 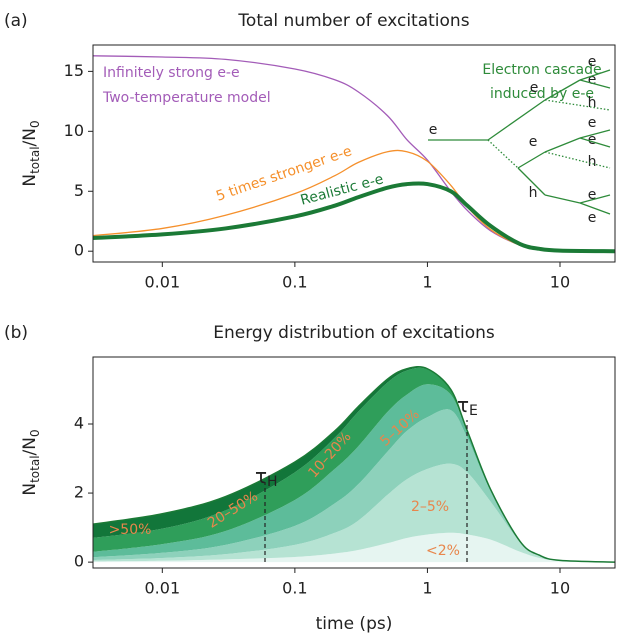 I want to click on inset-title: induced by e-e, so click(x=542, y=94).